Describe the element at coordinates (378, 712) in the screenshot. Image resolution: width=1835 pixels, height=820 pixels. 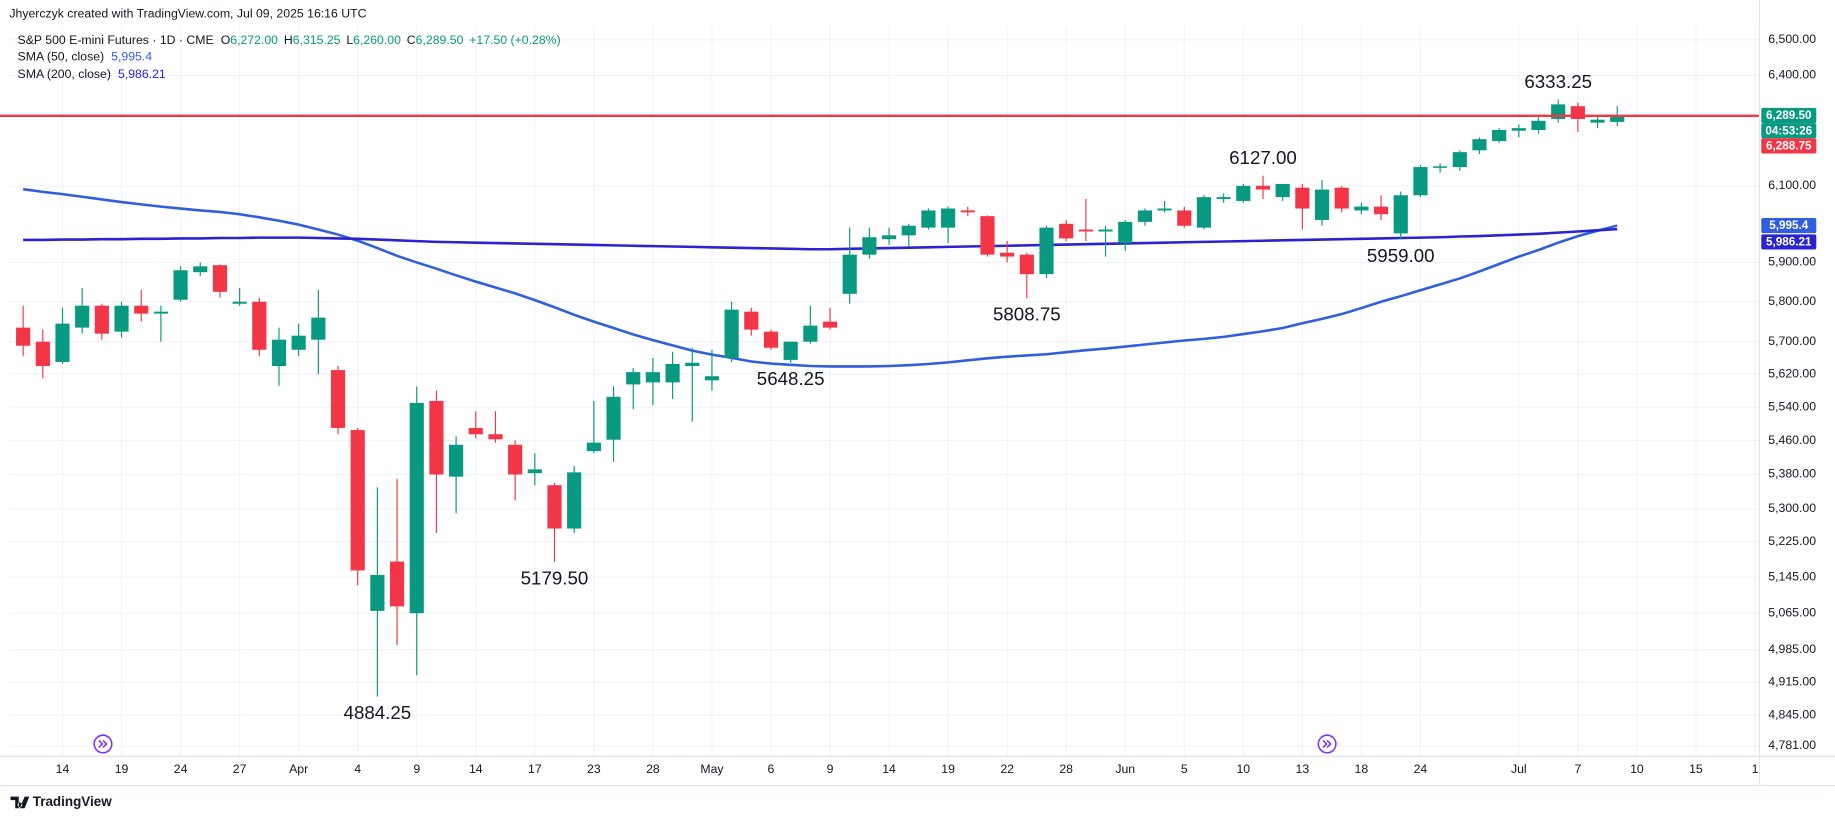
I see `extreme-label: 4884.25` at that location.